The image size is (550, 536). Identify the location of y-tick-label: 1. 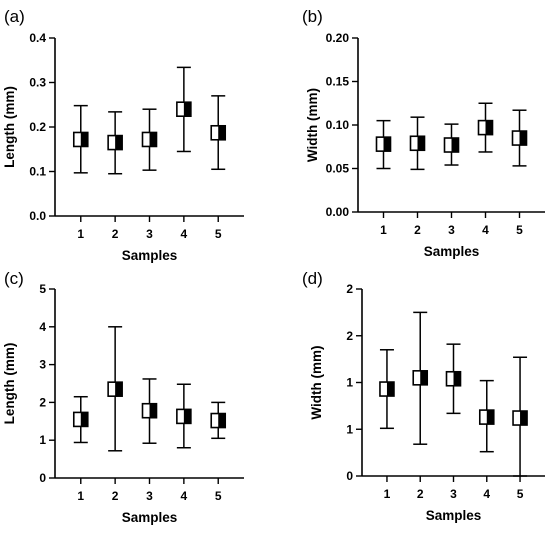
(349, 383).